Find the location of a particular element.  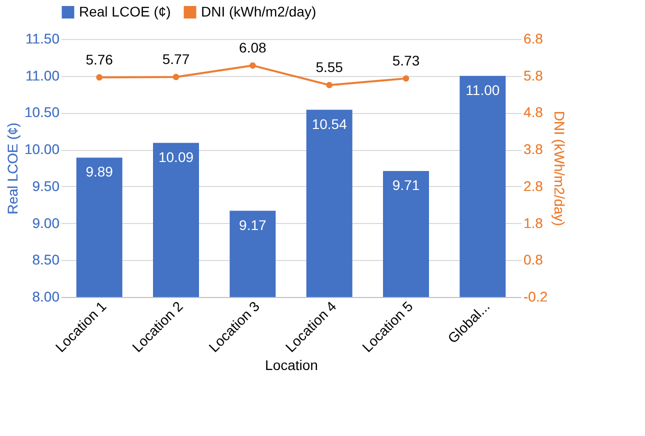

y-axis-title: Real LCOE (¢) is located at coordinates (12, 168).